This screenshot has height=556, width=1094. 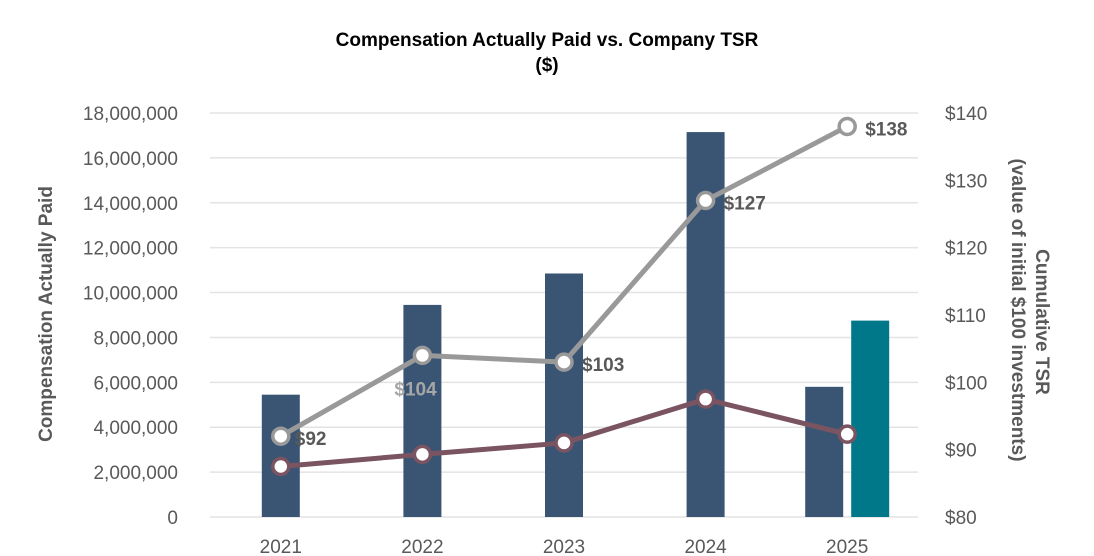 What do you see at coordinates (966, 249) in the screenshot?
I see `y2-tick-label: $120` at bounding box center [966, 249].